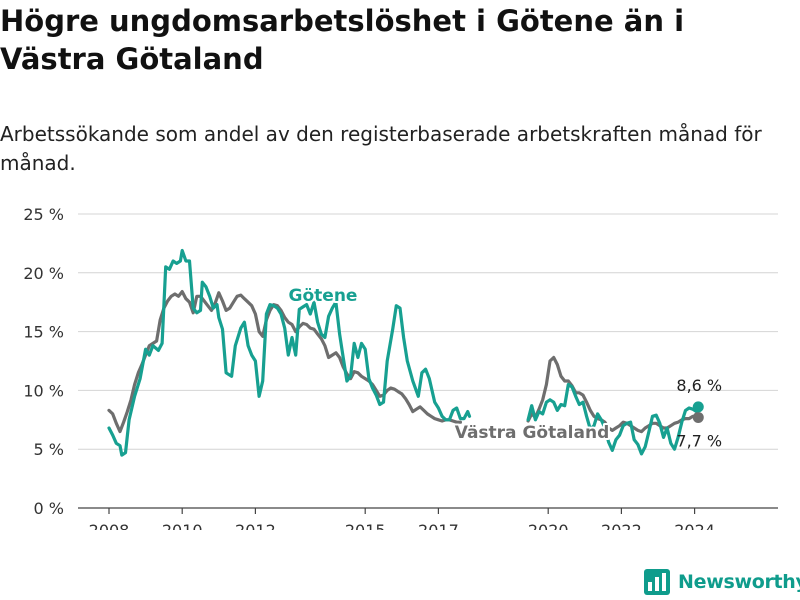 The width and height of the screenshot is (800, 600). What do you see at coordinates (43, 214) in the screenshot?
I see `y-tick-label: 25 %` at bounding box center [43, 214].